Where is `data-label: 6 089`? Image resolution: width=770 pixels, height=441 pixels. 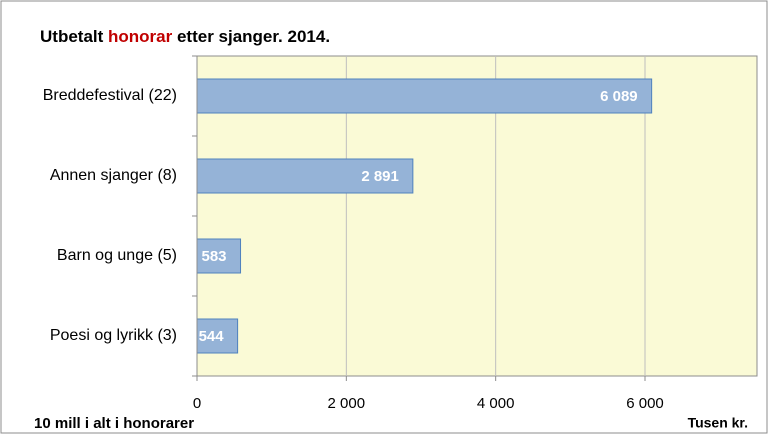
data-label: 6 089 is located at coordinates (619, 96).